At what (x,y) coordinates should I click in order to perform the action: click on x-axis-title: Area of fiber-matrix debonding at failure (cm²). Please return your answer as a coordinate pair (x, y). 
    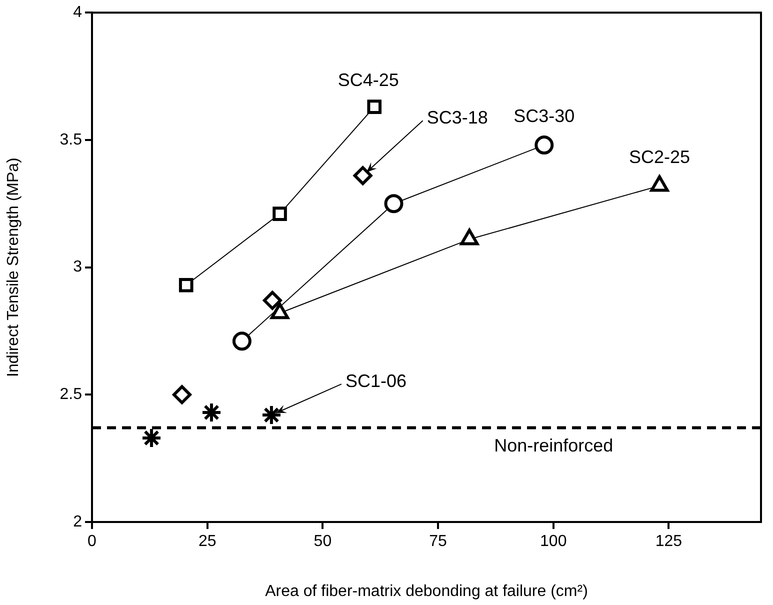
    Looking at the image, I should click on (426, 591).